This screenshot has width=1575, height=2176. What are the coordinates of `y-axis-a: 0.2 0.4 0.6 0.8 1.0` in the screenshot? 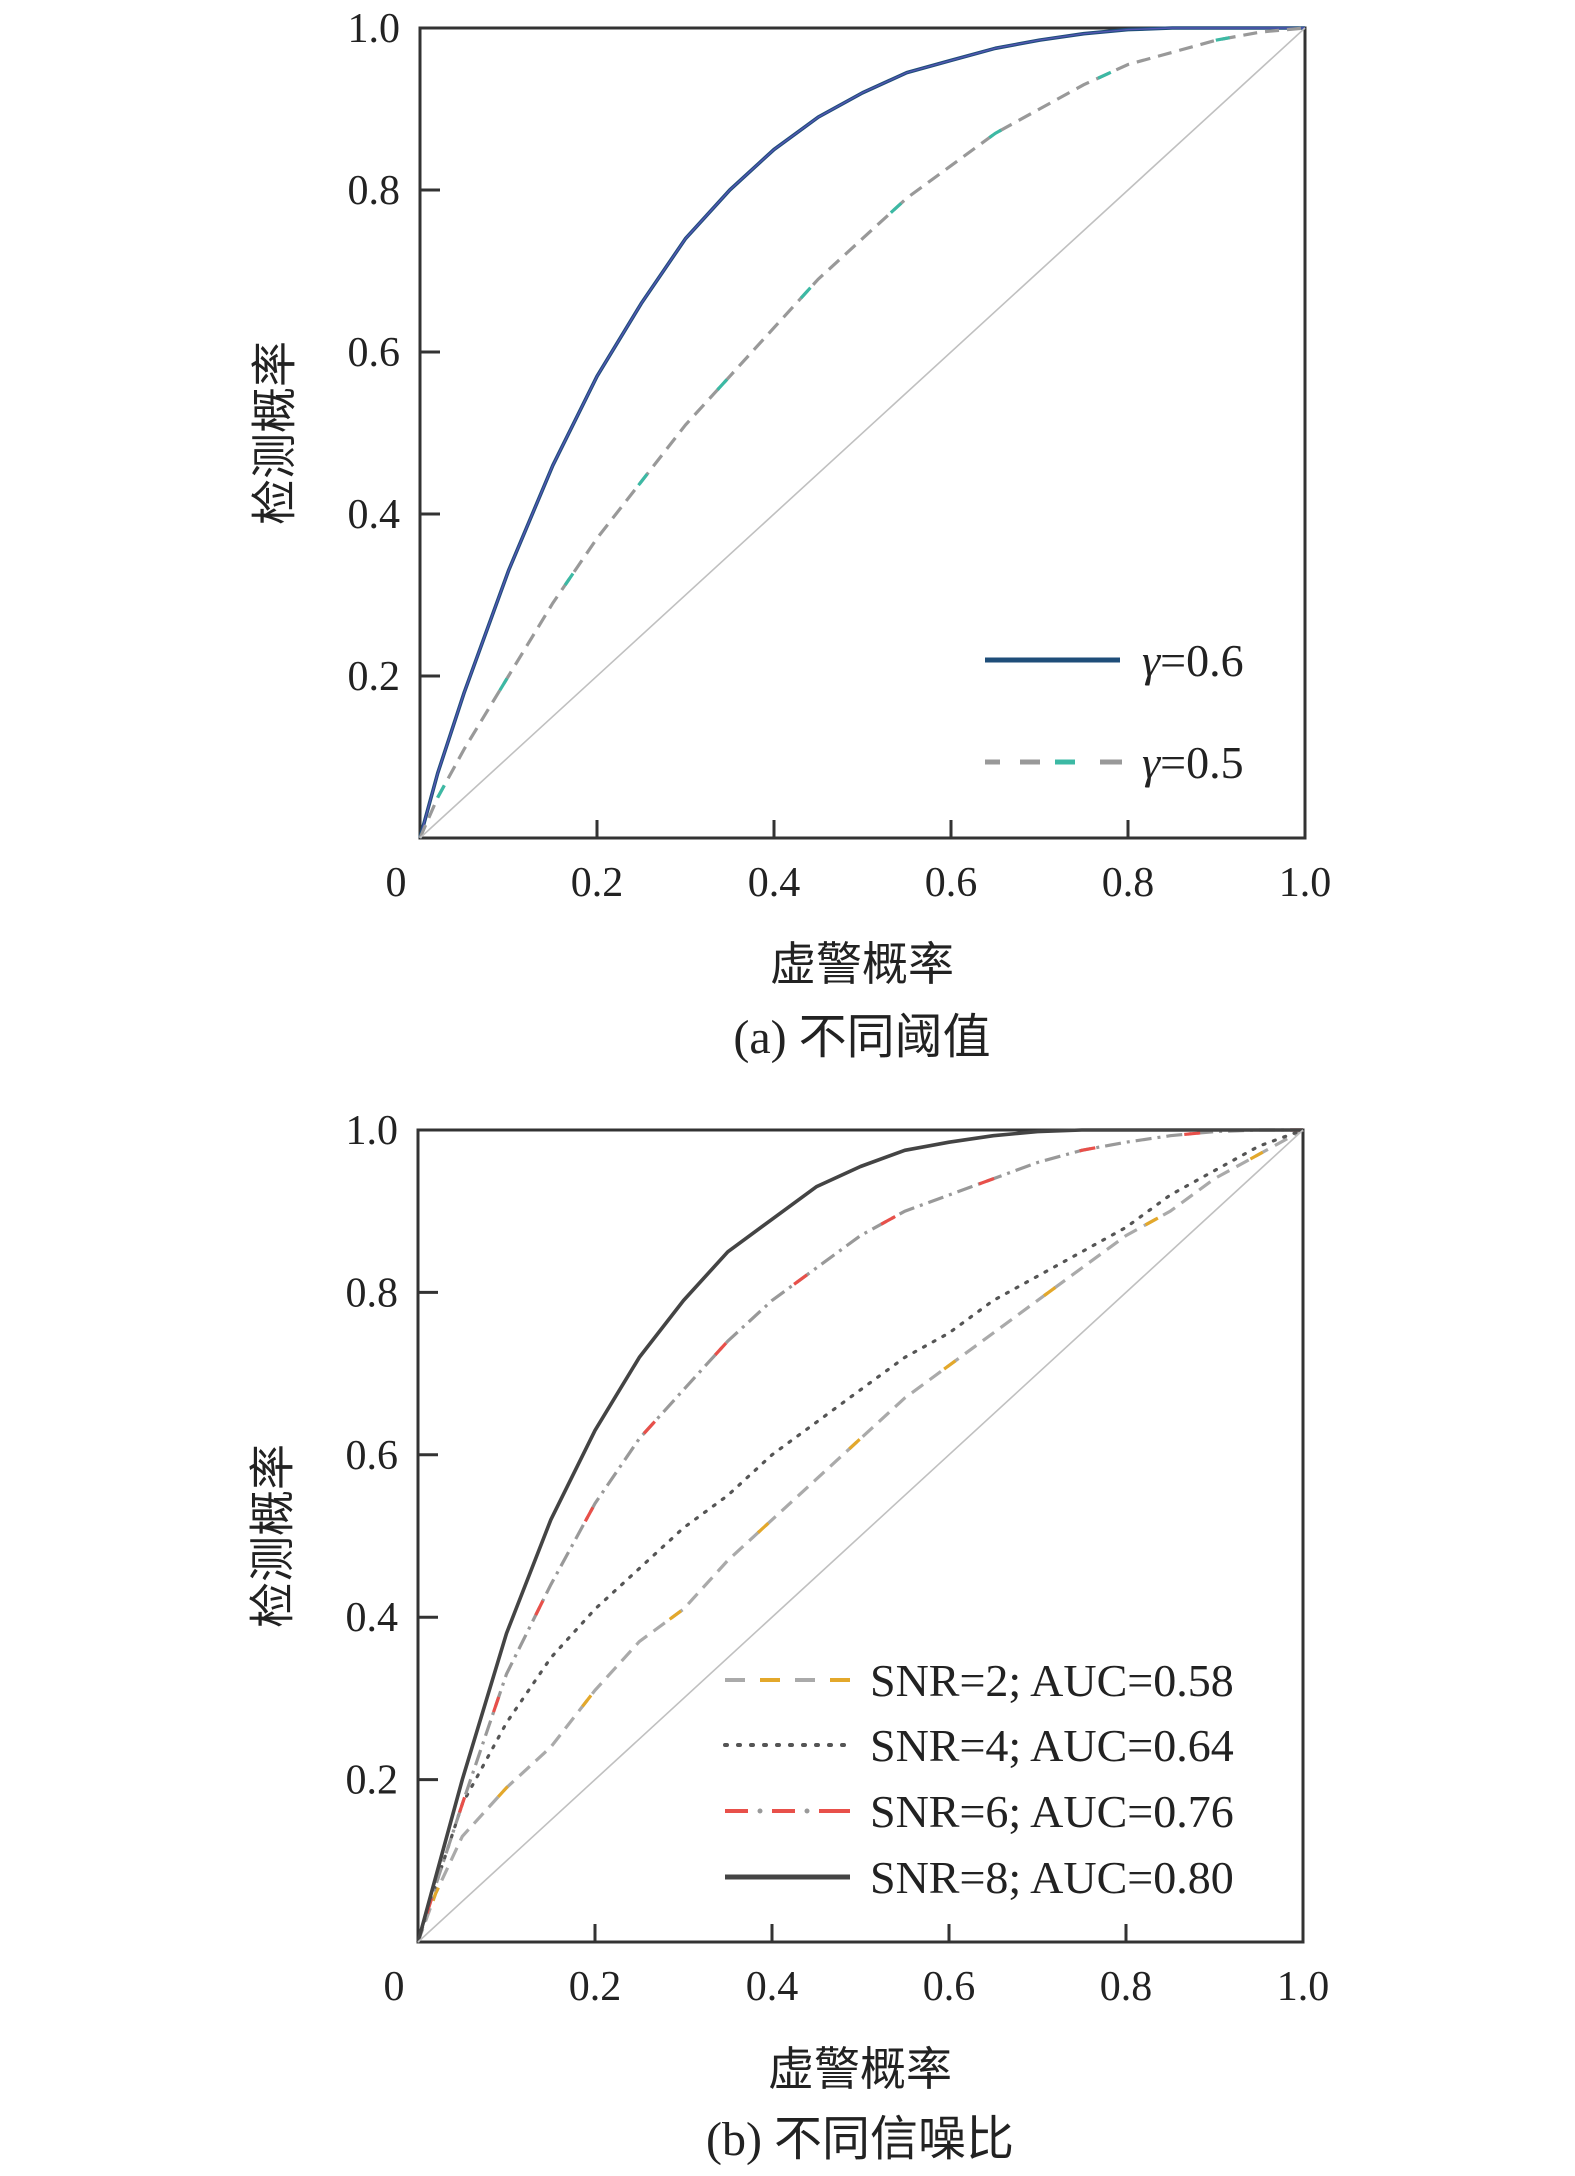 It's located at (394, 353).